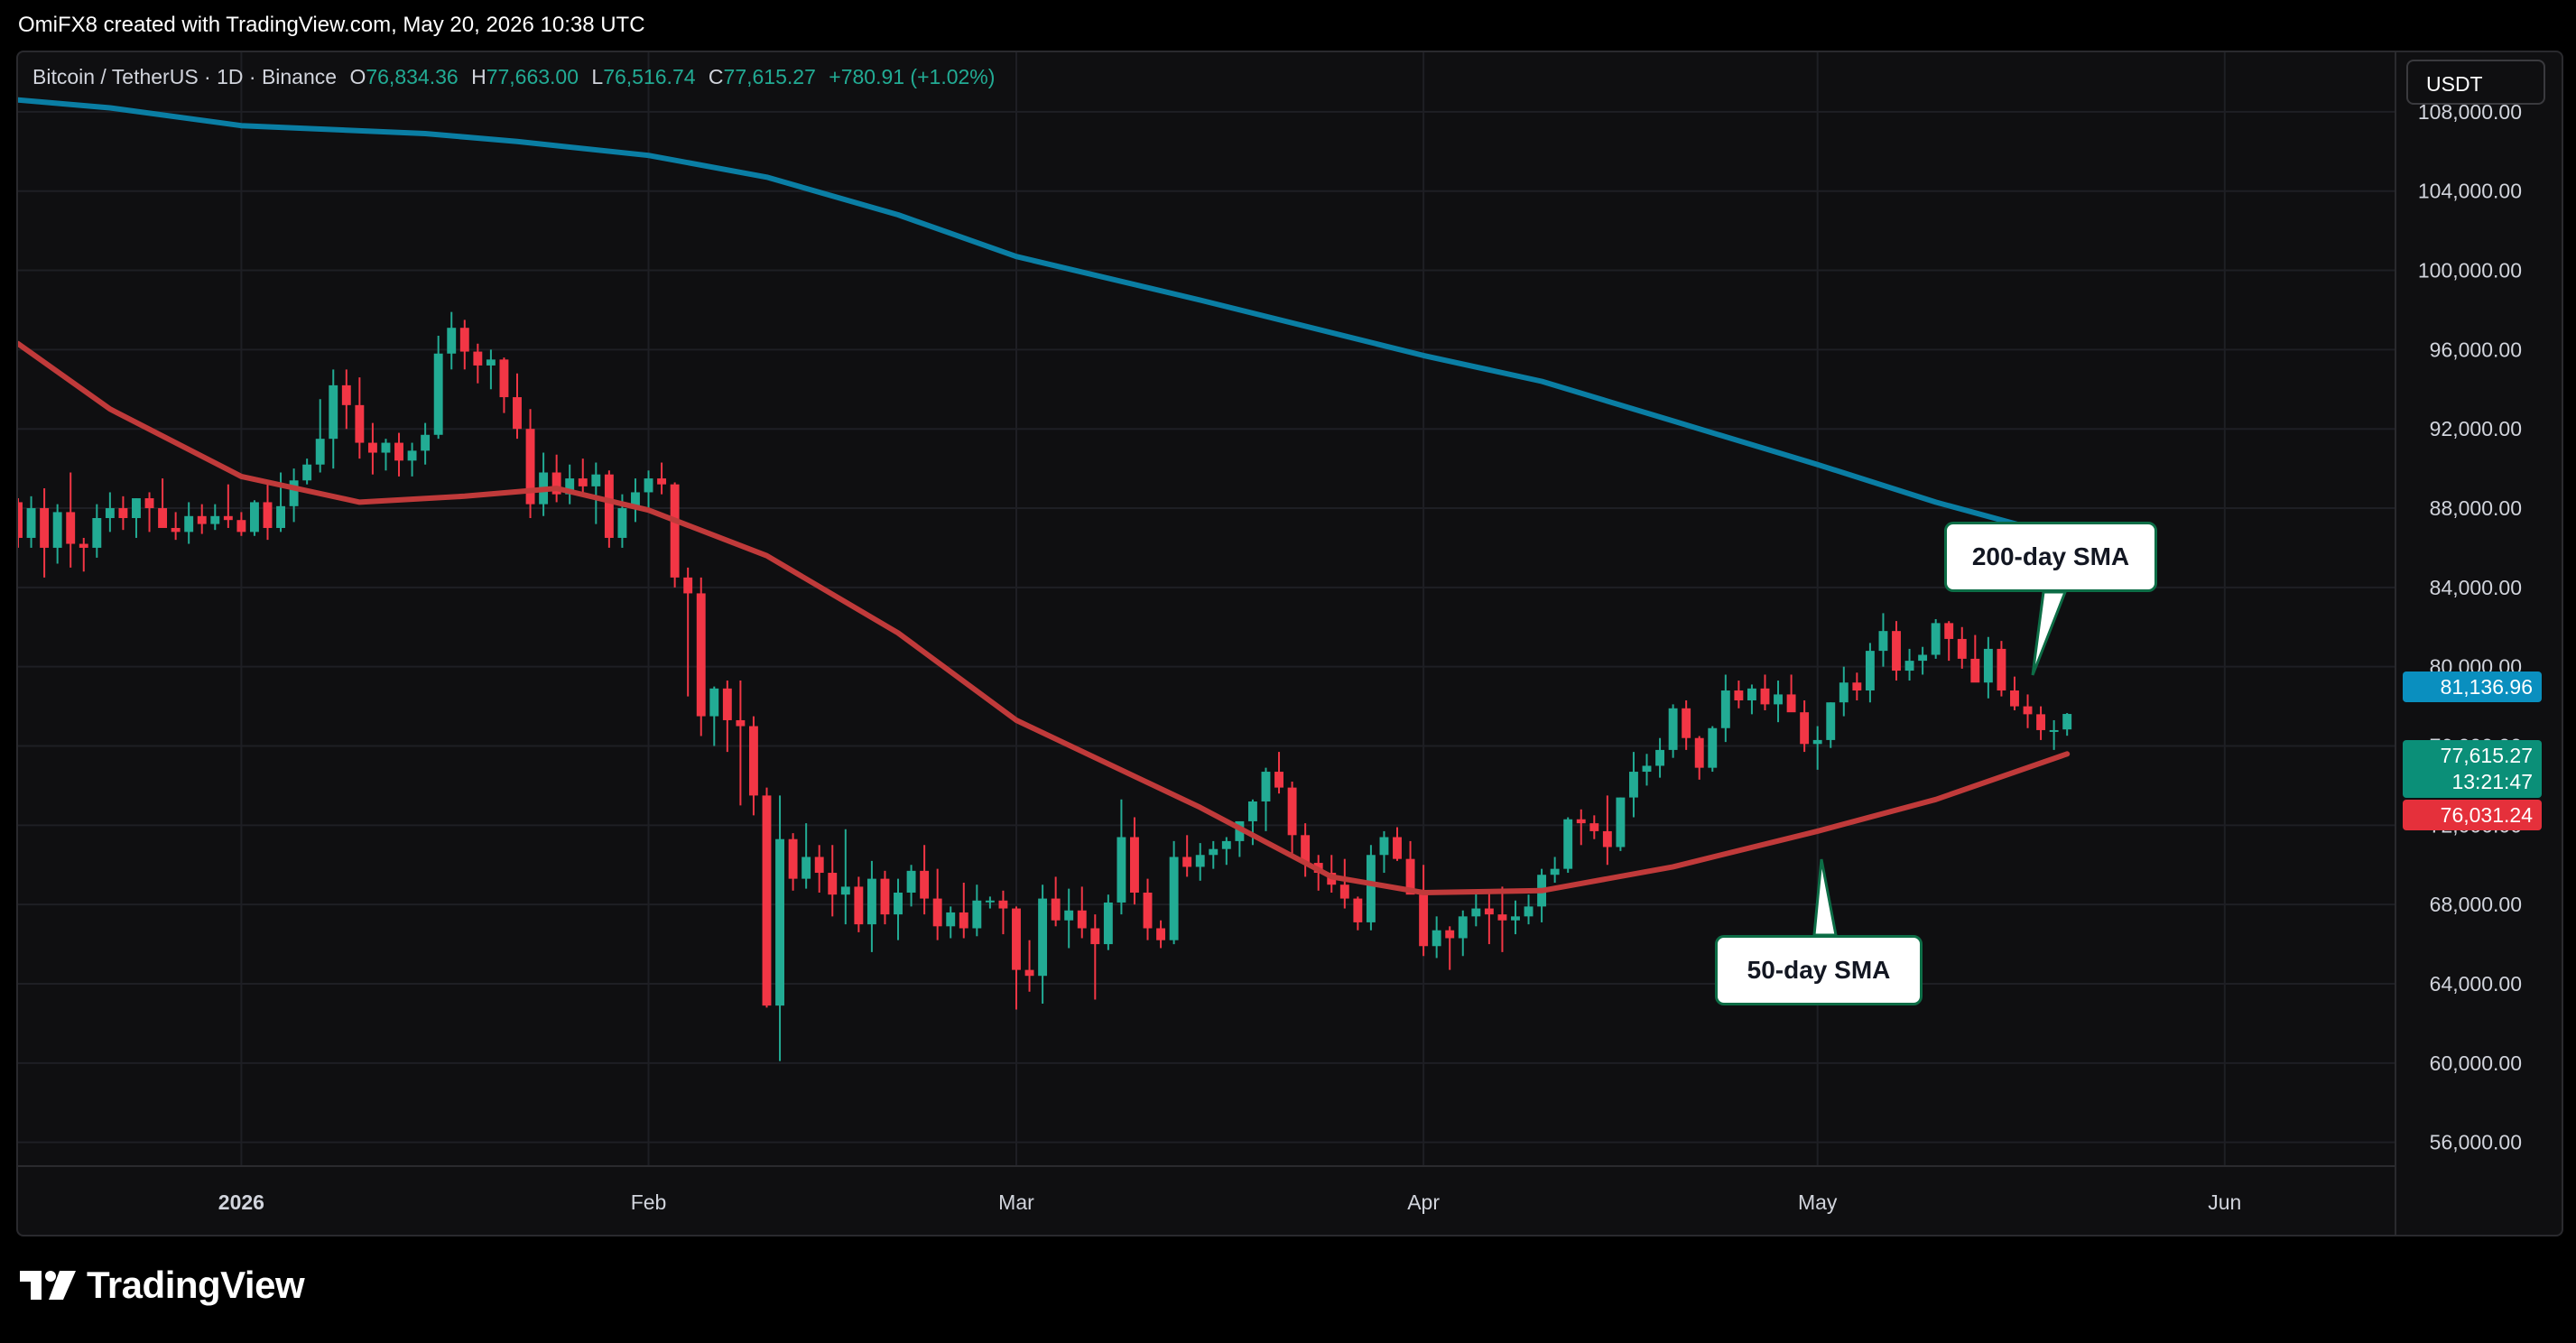 The height and width of the screenshot is (1343, 2576). What do you see at coordinates (185, 76) in the screenshot?
I see `symbol-title: Bitcoin / TetherUS · 1D · Binance` at bounding box center [185, 76].